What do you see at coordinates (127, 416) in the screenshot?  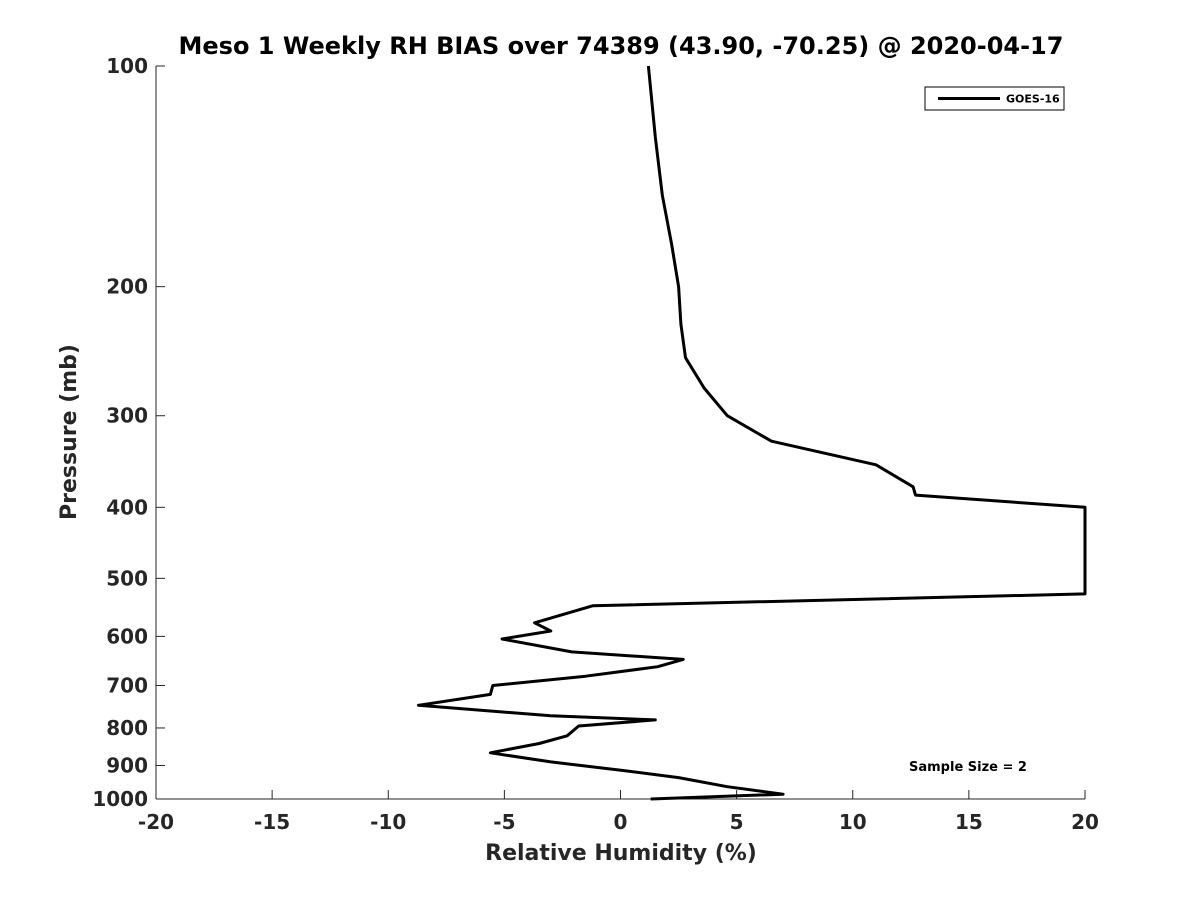 I see `y-tick-label: 300` at bounding box center [127, 416].